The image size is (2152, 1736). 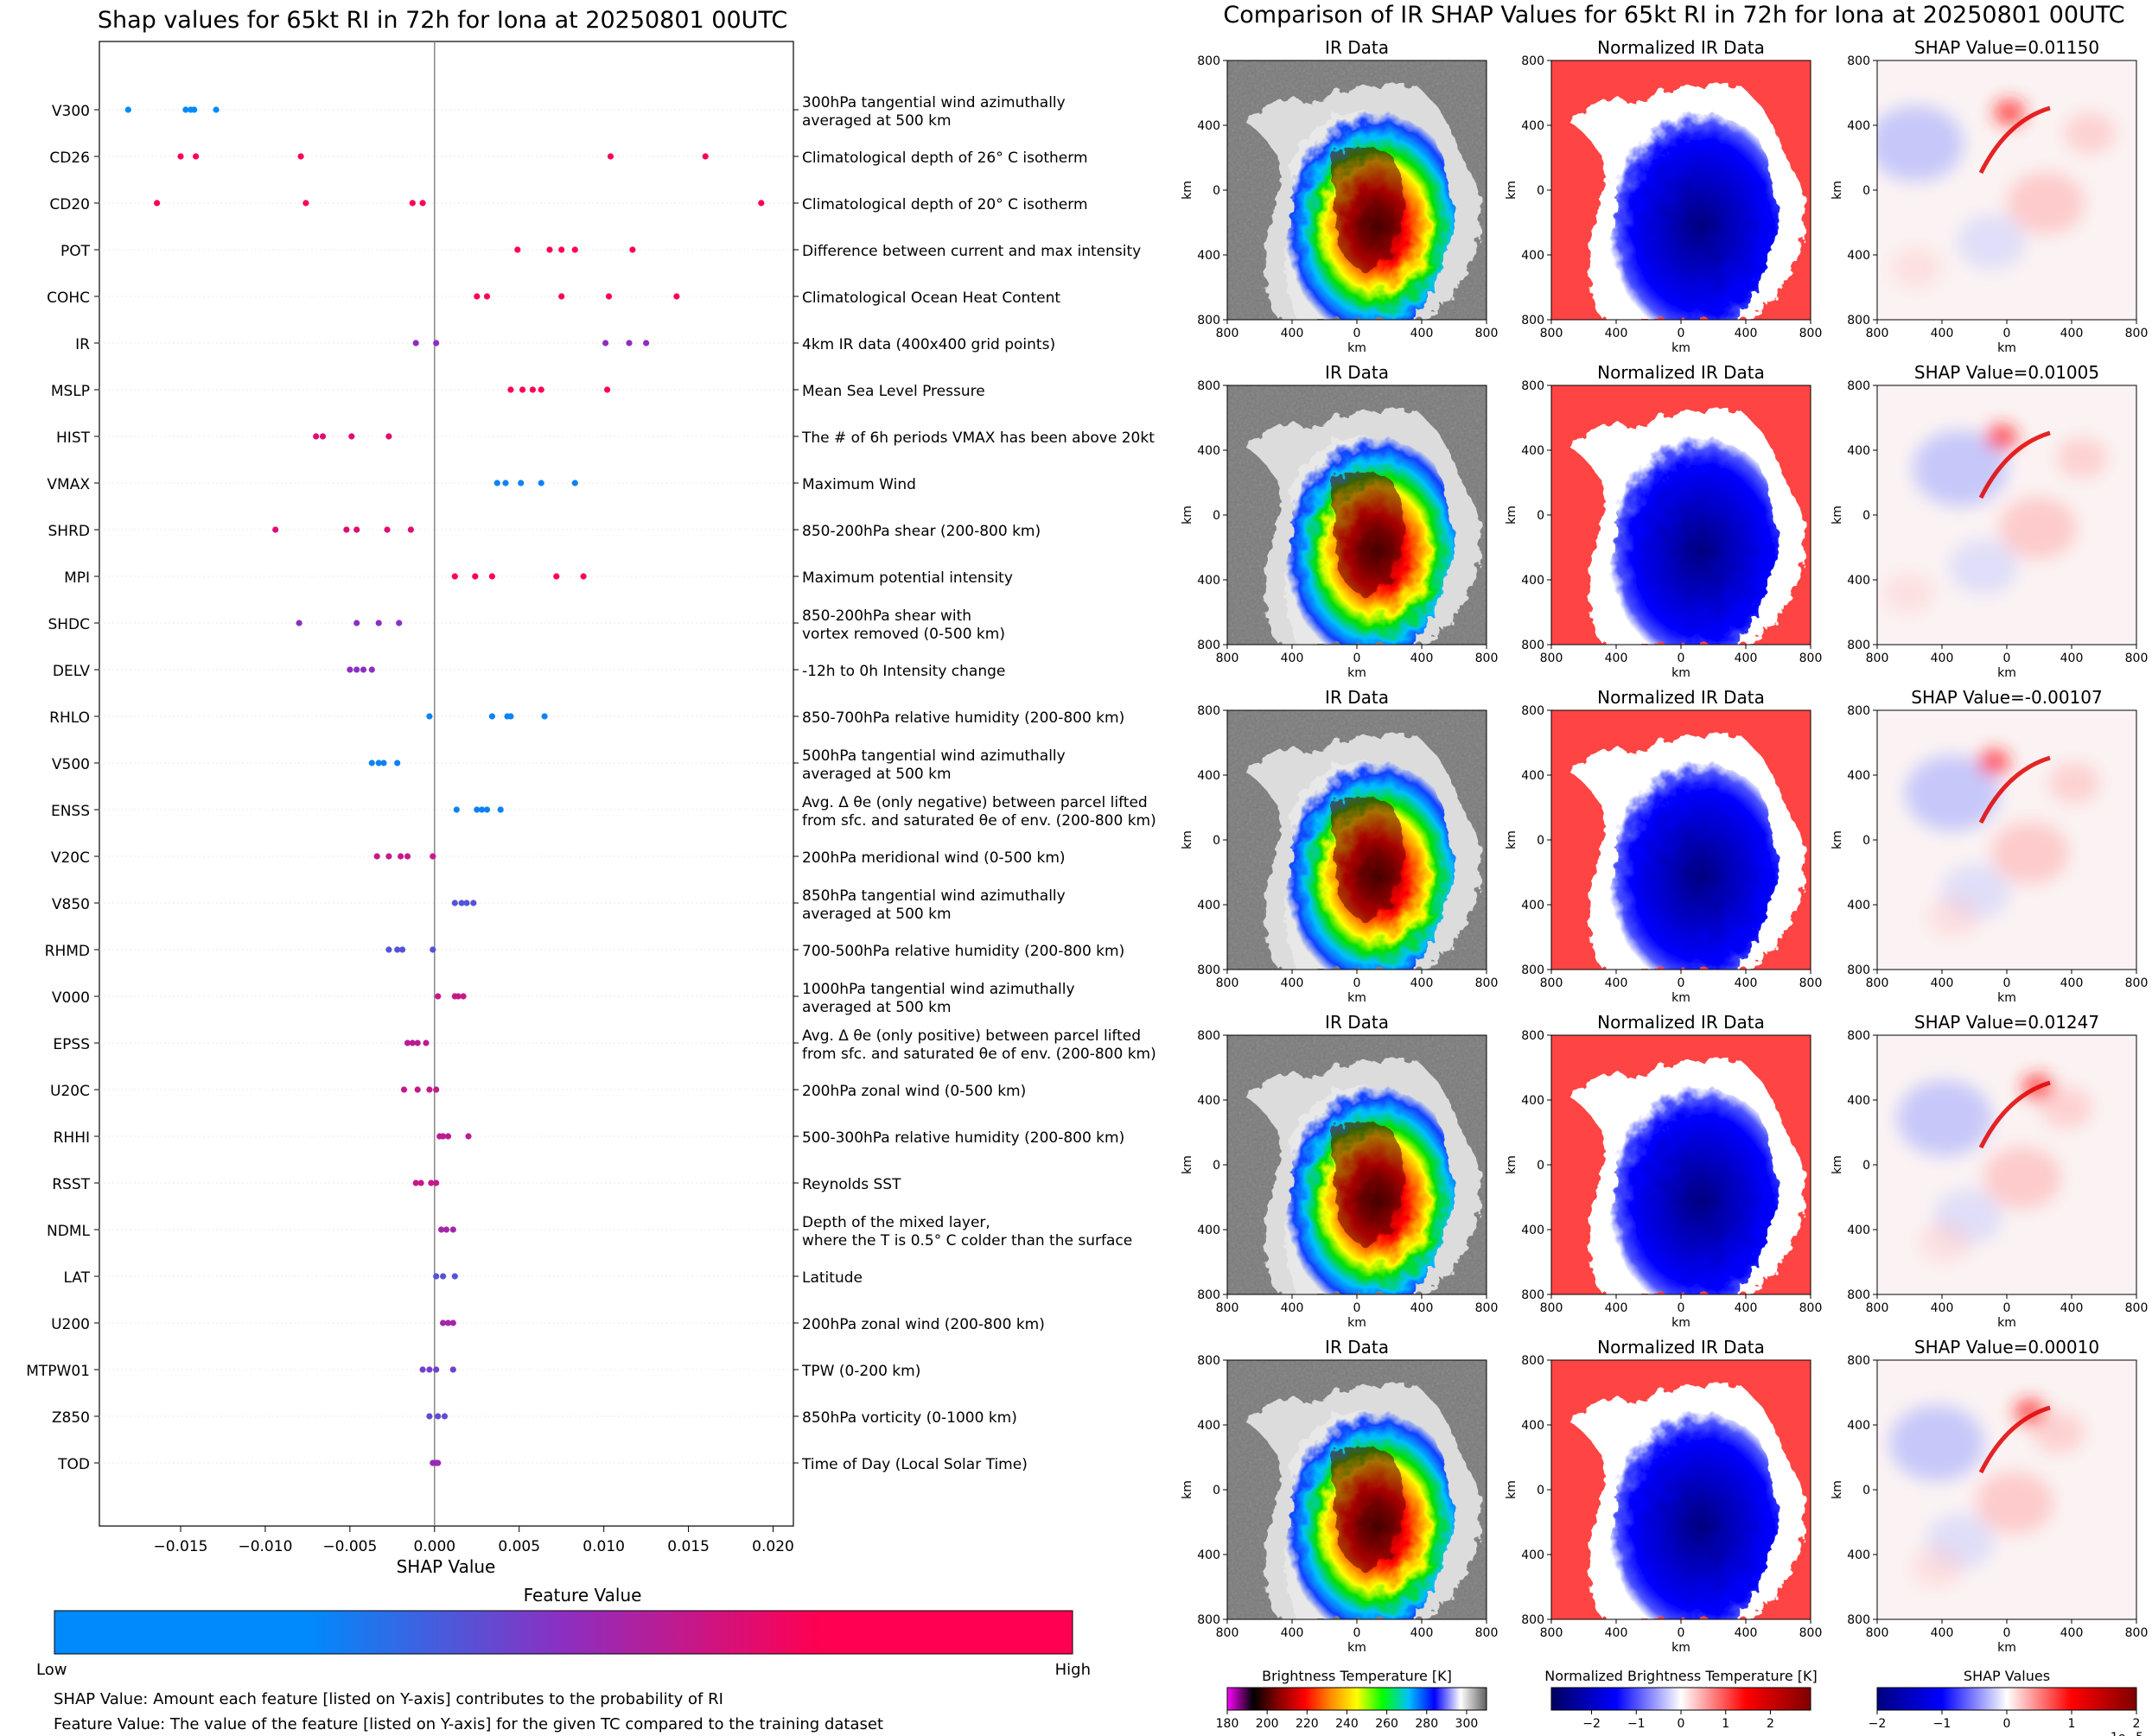 What do you see at coordinates (67, 951) in the screenshot?
I see `feature-label: RHMD` at bounding box center [67, 951].